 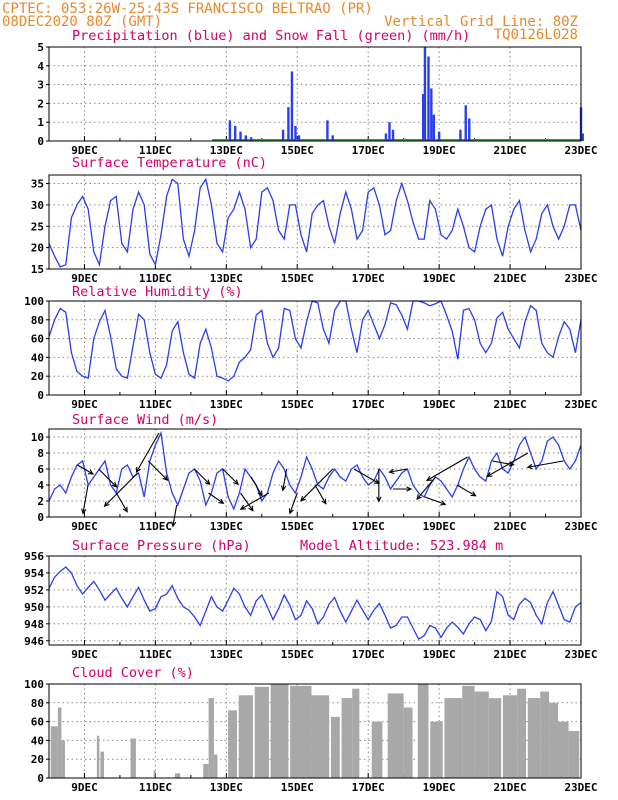 I want to click on humidity-title: Relative Humidity (%), so click(x=157, y=292).